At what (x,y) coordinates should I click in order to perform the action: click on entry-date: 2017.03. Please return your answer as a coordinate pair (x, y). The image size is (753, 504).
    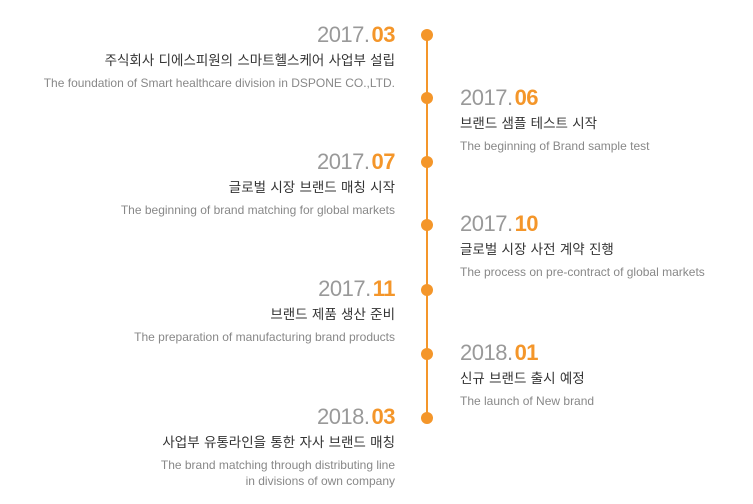
    Looking at the image, I should click on (220, 35).